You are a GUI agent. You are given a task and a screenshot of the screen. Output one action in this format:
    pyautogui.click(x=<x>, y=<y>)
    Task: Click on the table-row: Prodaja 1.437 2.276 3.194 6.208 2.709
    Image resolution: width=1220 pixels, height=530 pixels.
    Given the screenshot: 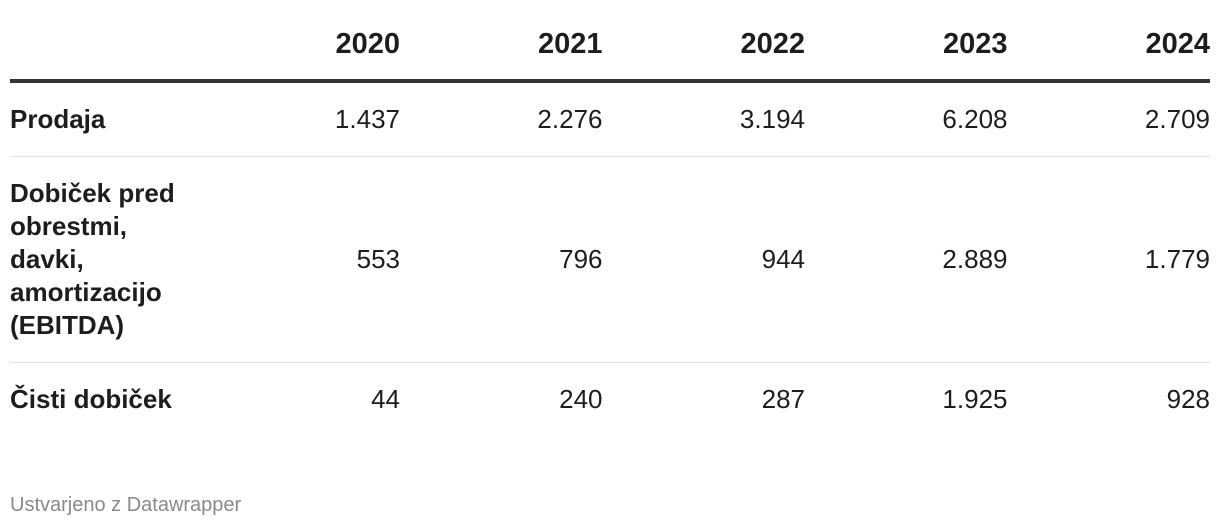 What is the action you would take?
    pyautogui.click(x=610, y=119)
    